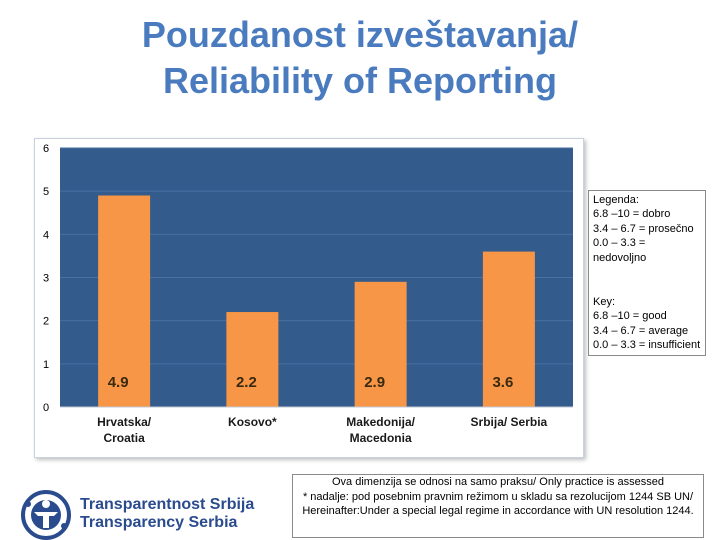 Image resolution: width=720 pixels, height=540 pixels. I want to click on title-line-1: Pouzdanost izveštavanja/, so click(360, 34).